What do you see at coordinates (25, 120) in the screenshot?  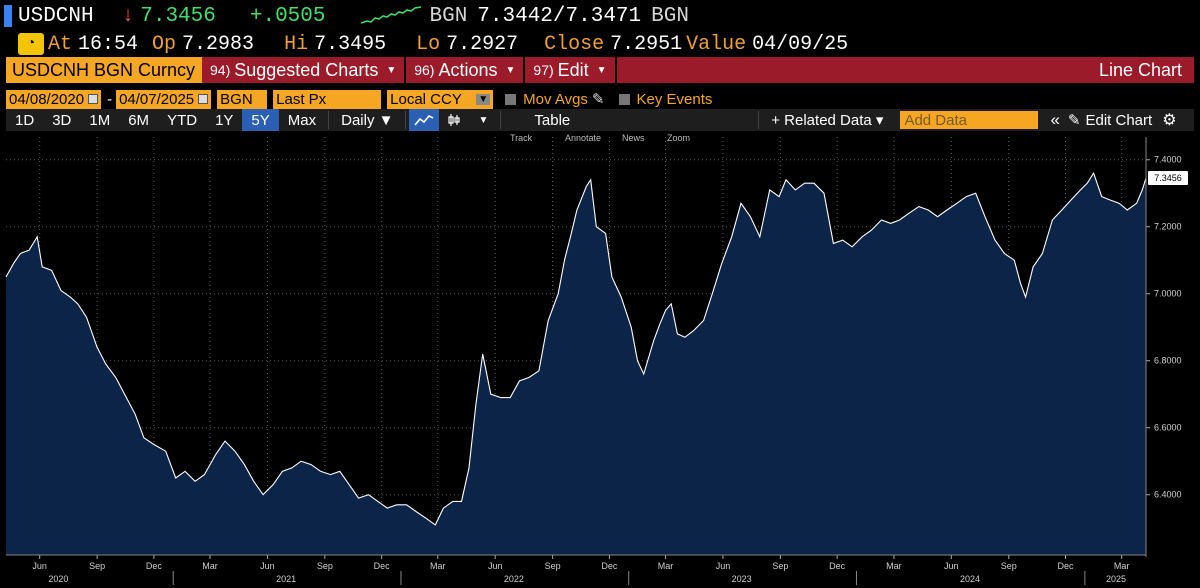 I see `range-1d: 1D` at bounding box center [25, 120].